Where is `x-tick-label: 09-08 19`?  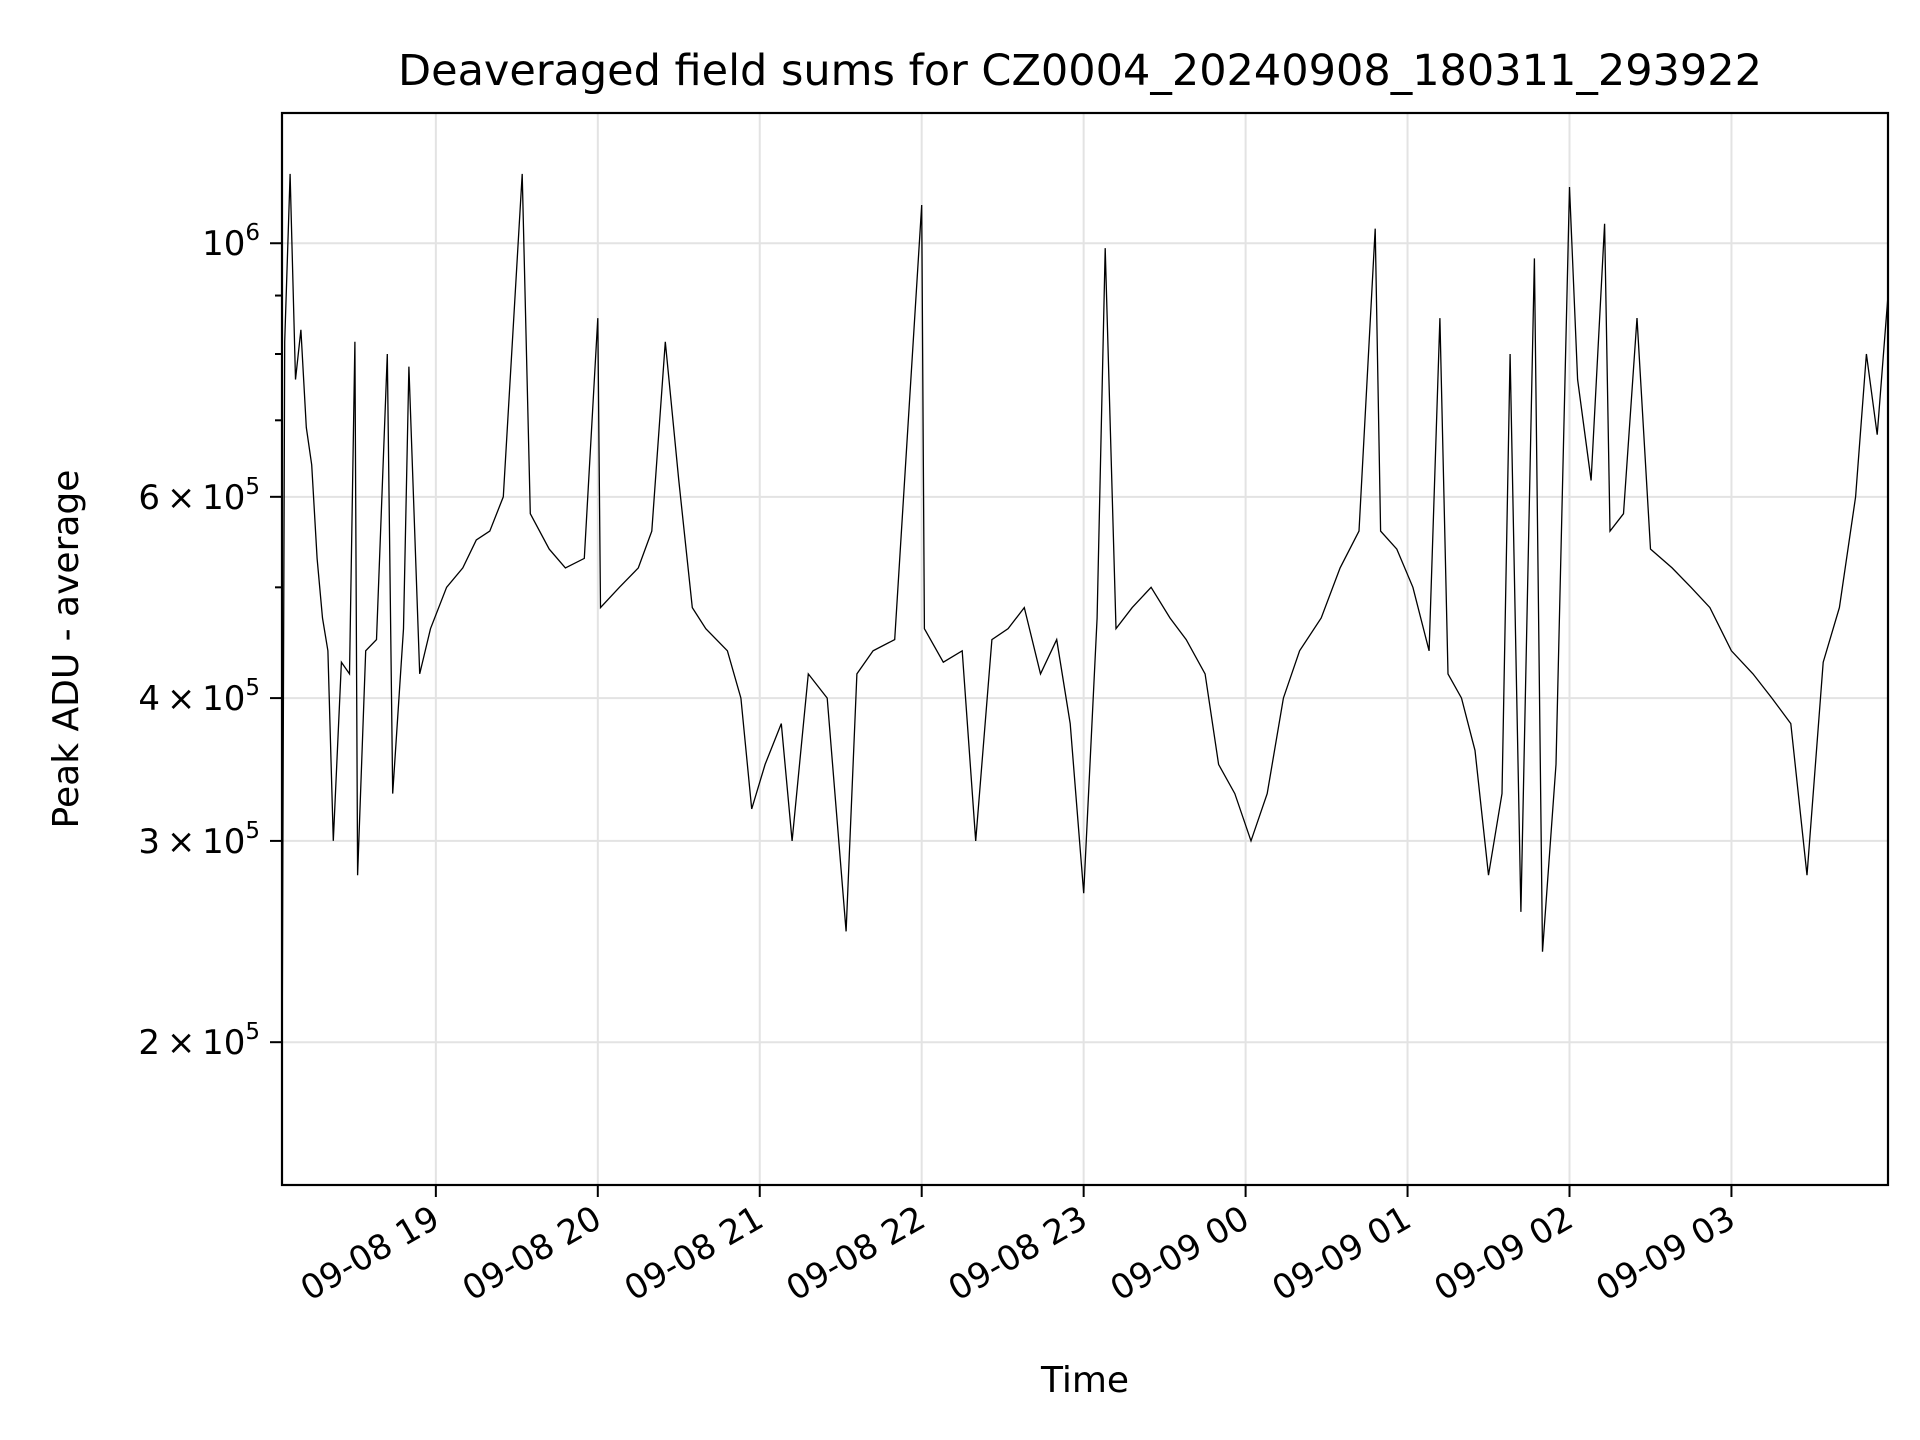
x-tick-label: 09-08 19 is located at coordinates (370, 1253).